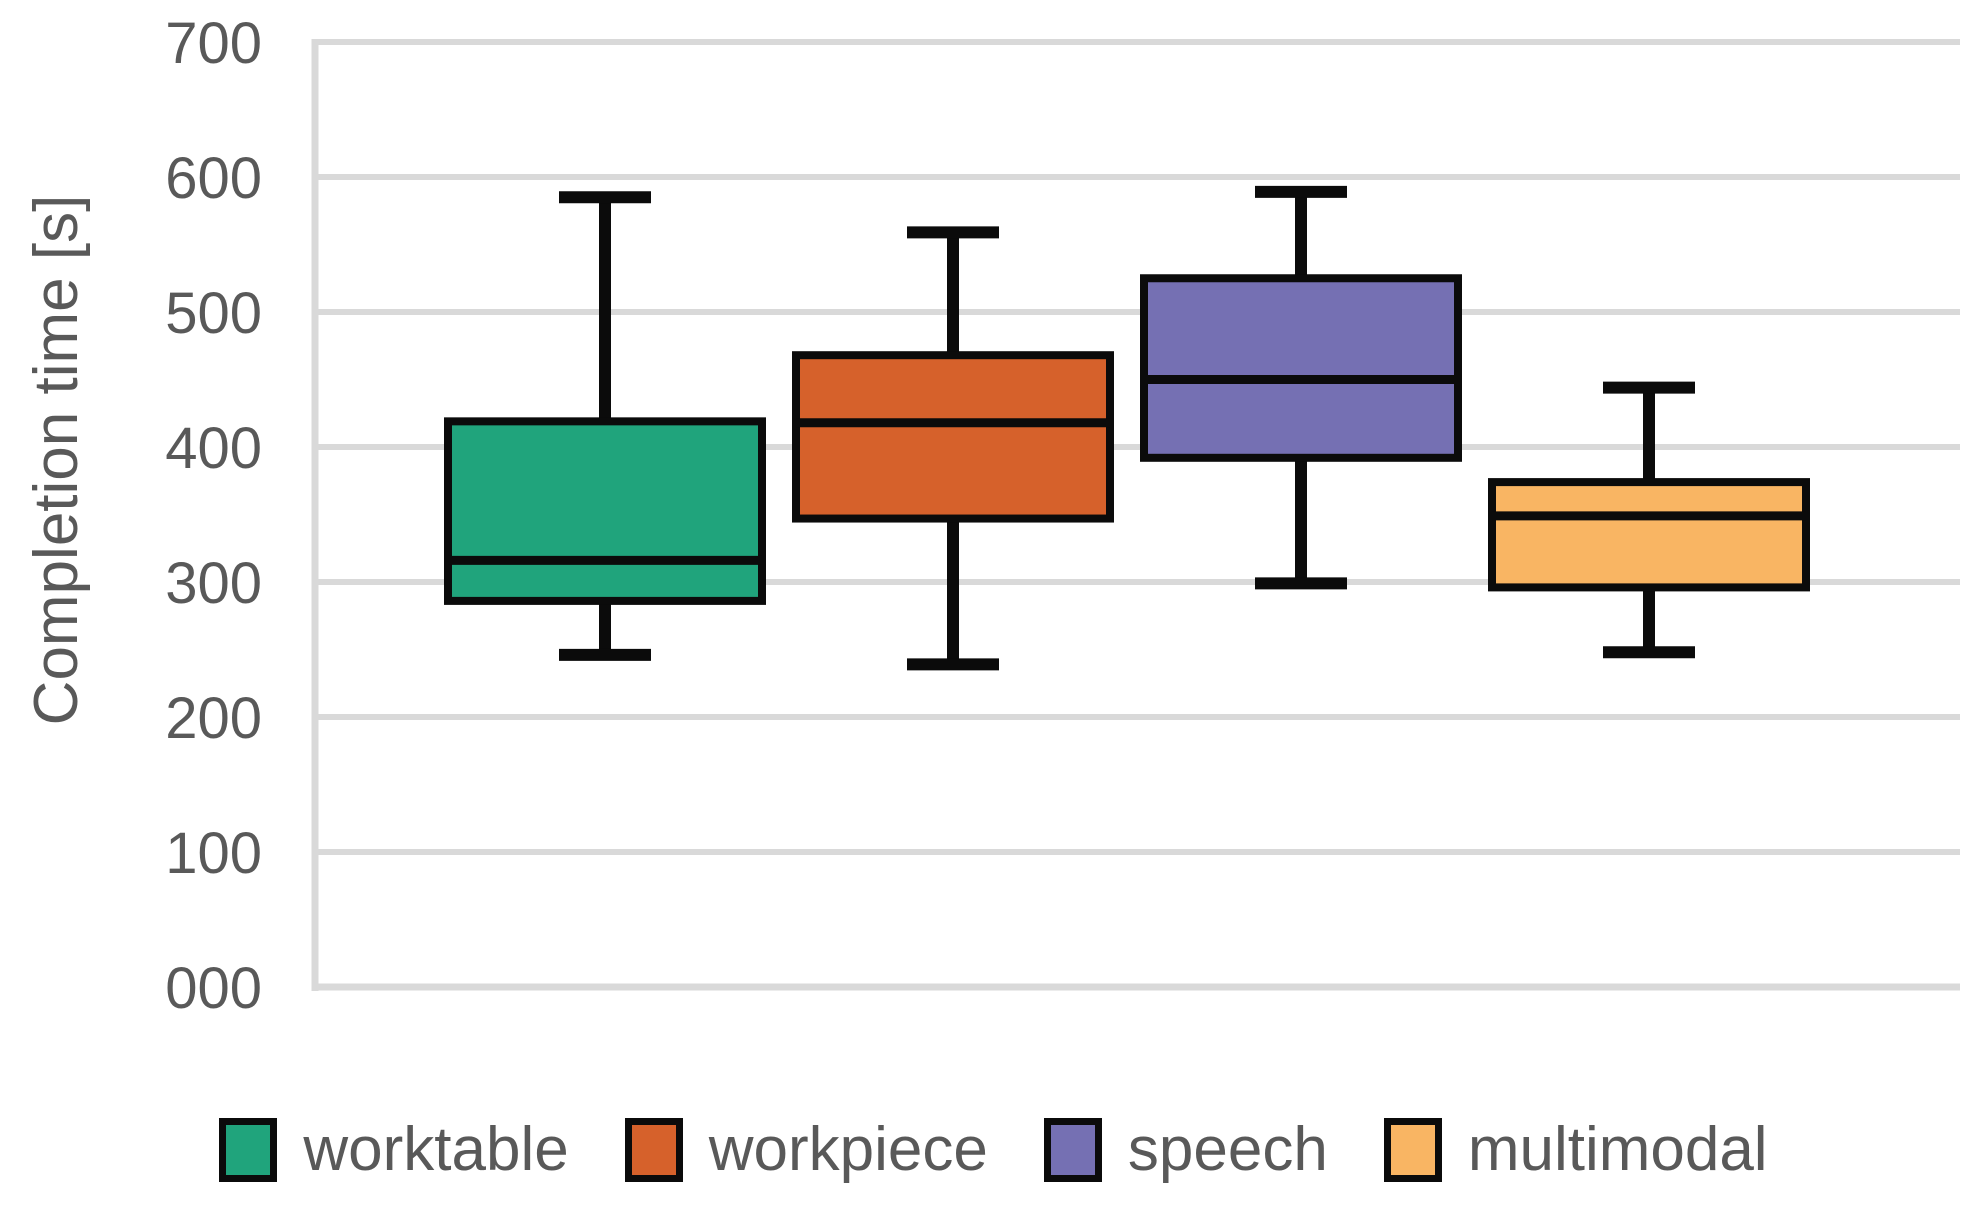 This screenshot has height=1212, width=1987. Describe the element at coordinates (213, 718) in the screenshot. I see `y-tick-label: 200` at that location.